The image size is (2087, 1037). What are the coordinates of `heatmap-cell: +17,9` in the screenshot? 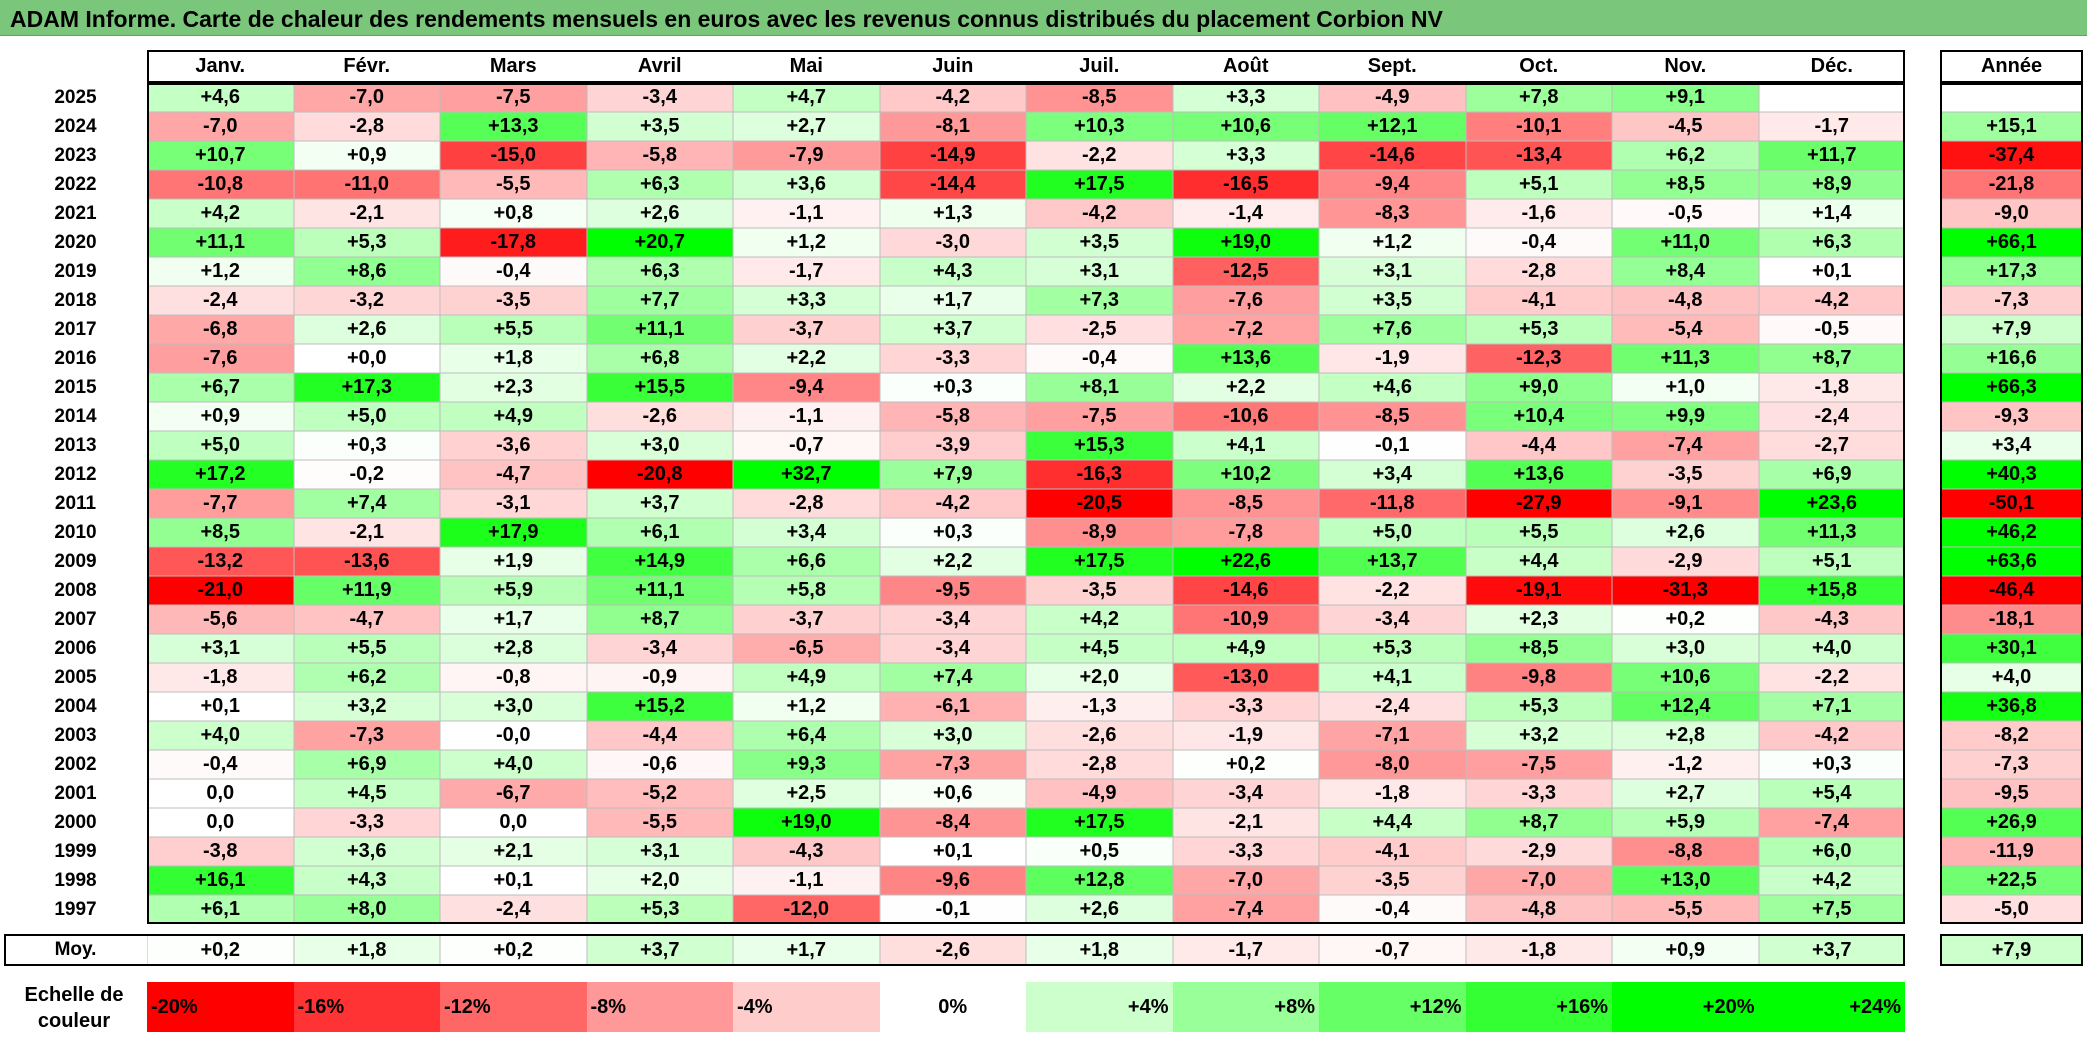 It's located at (513, 532).